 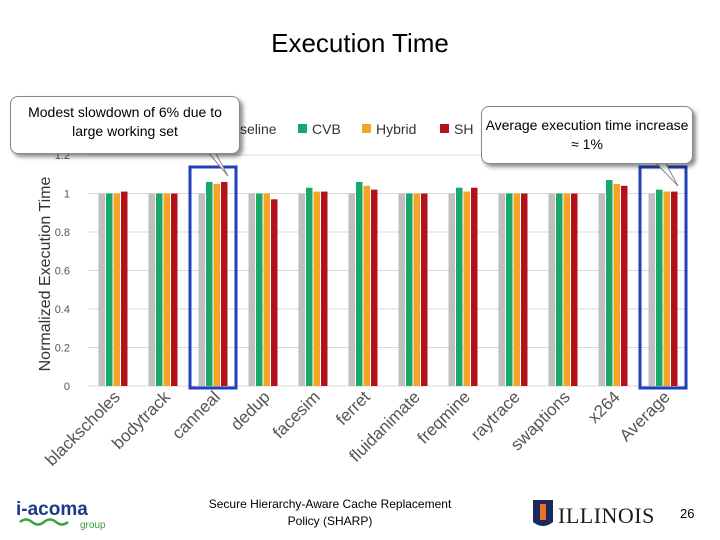 I want to click on bar-cvb-blackscholes, so click(x=109, y=289).